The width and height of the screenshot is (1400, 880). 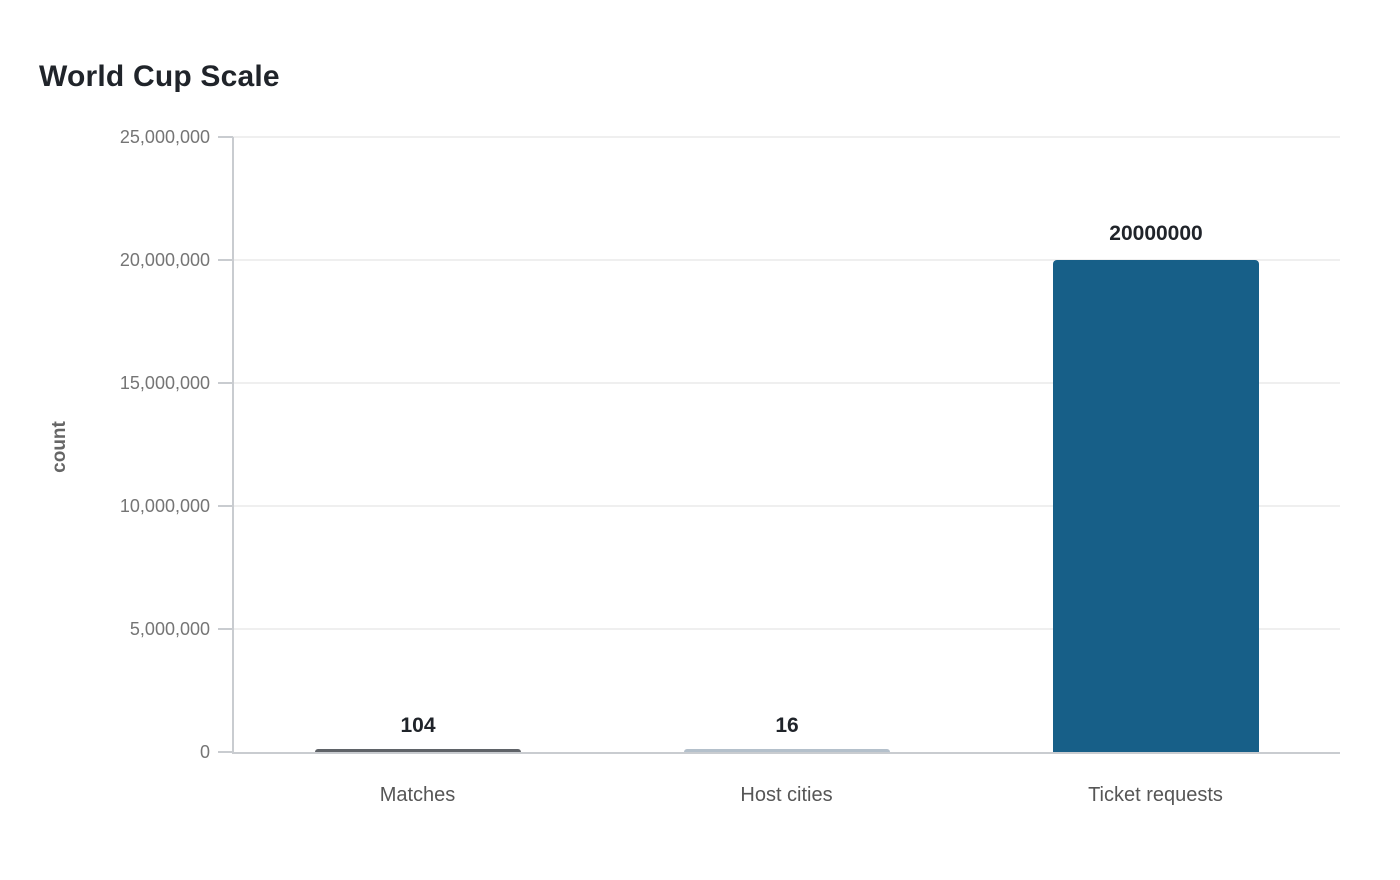 I want to click on category-label: Host cities, so click(x=786, y=795).